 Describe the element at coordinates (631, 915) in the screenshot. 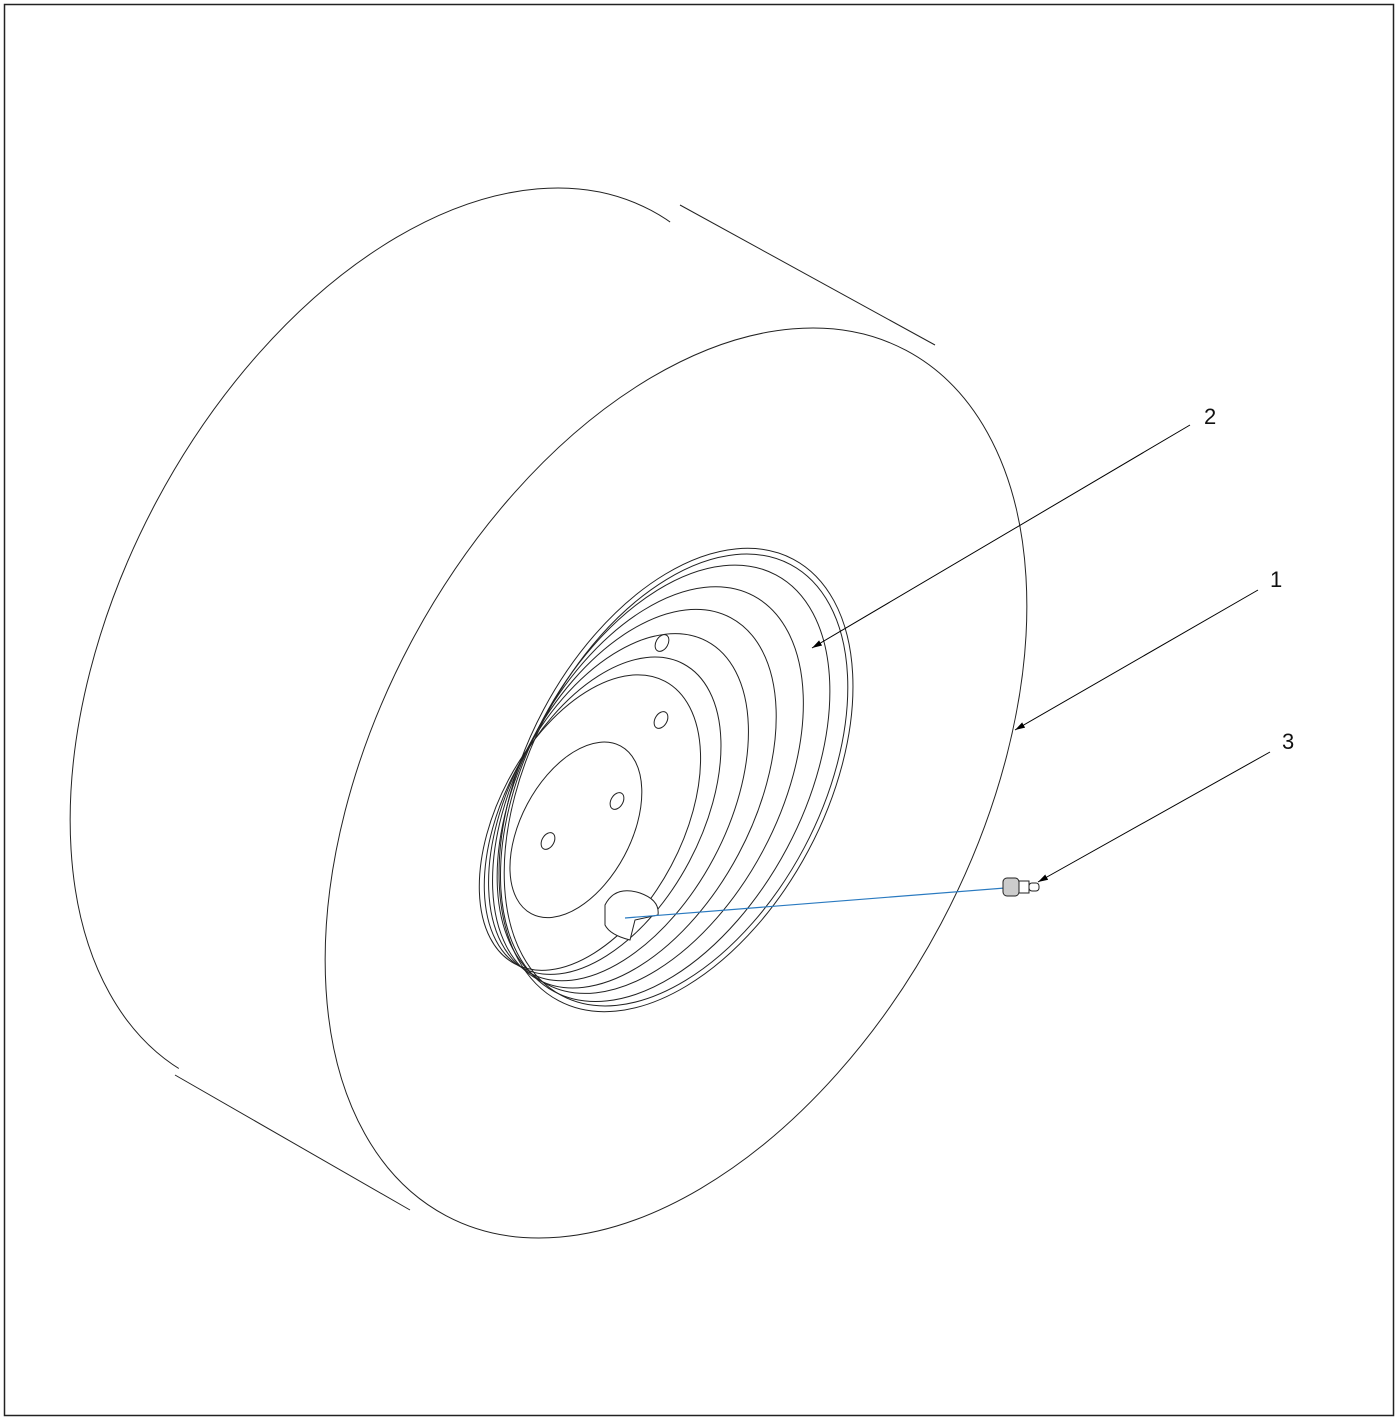

I see `valve-hole` at that location.